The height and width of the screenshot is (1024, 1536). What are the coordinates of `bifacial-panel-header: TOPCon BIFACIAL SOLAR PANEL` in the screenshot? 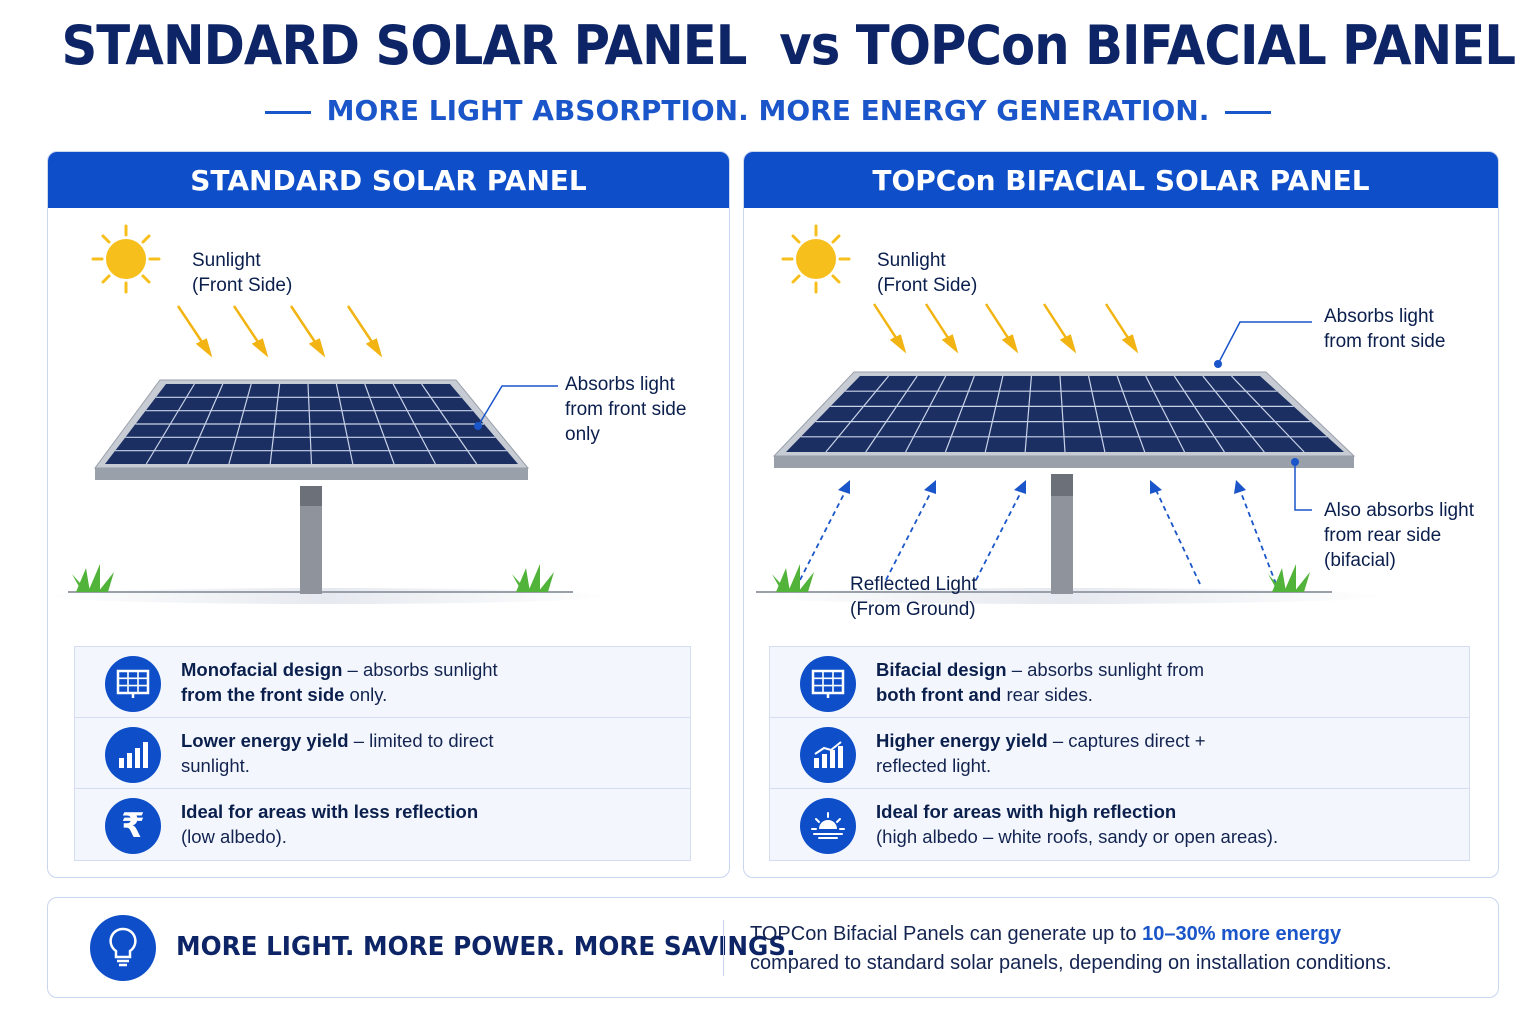 It's located at (1121, 180).